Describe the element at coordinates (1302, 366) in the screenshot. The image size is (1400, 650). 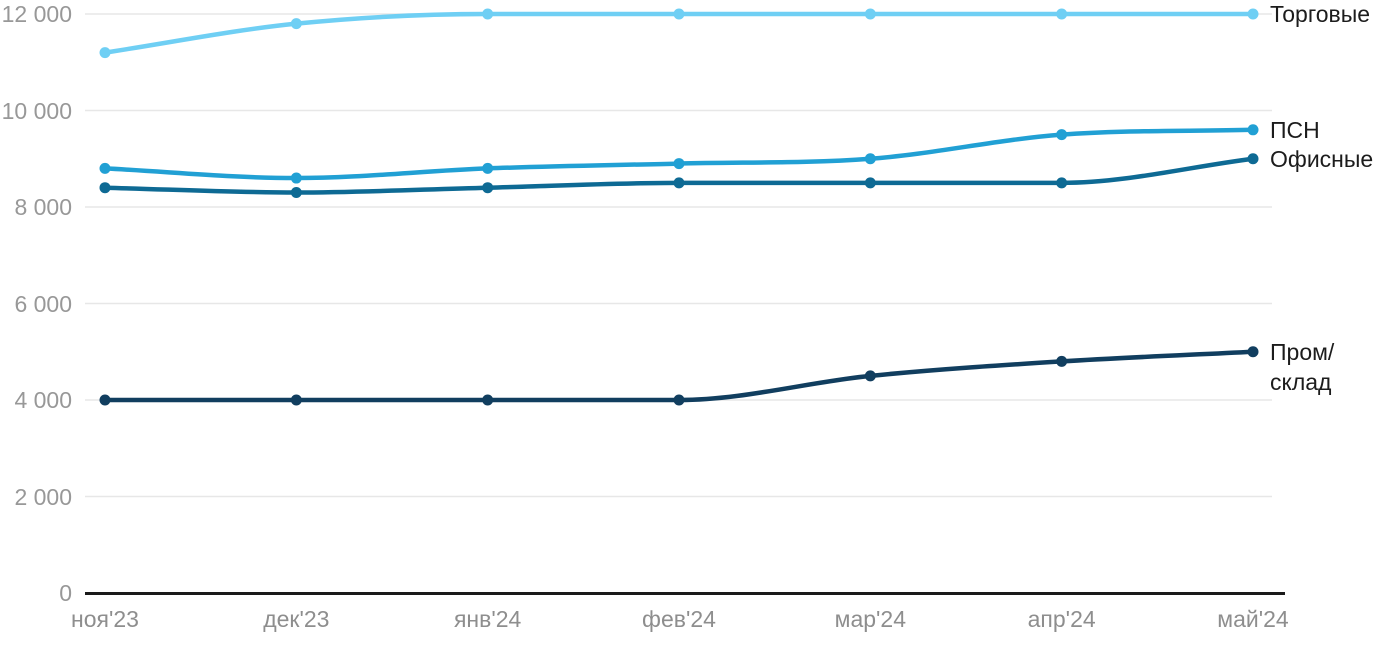
I see `series-label-3: Пром/ склад` at that location.